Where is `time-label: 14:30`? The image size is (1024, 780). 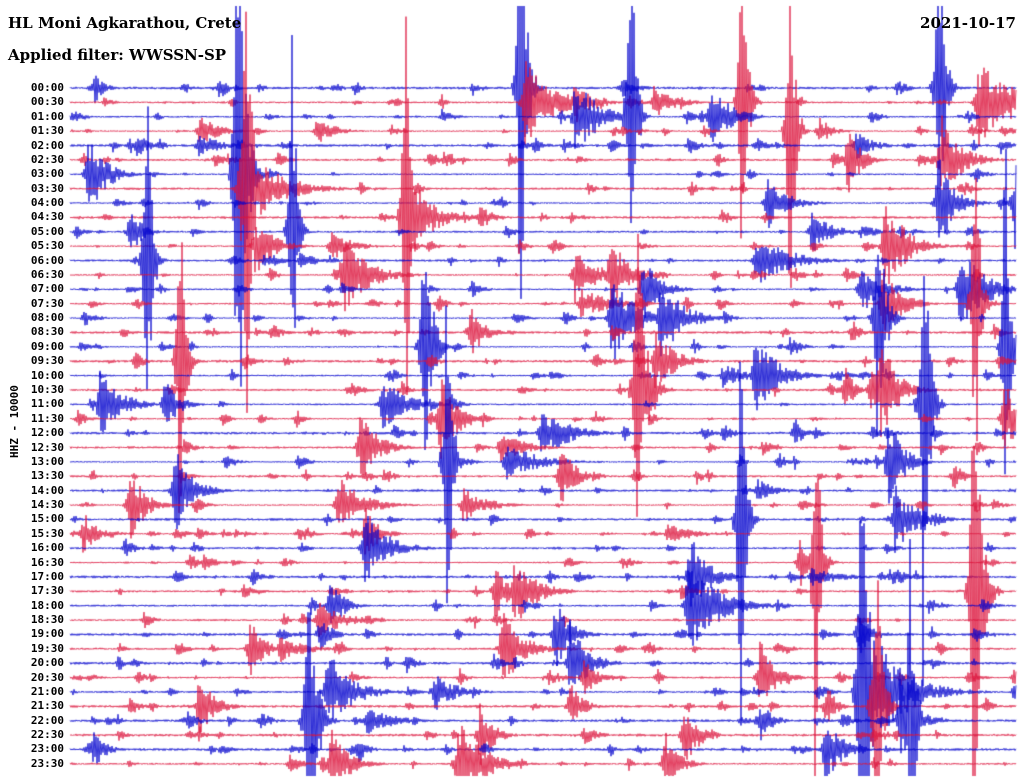 time-label: 14:30 is located at coordinates (47, 505).